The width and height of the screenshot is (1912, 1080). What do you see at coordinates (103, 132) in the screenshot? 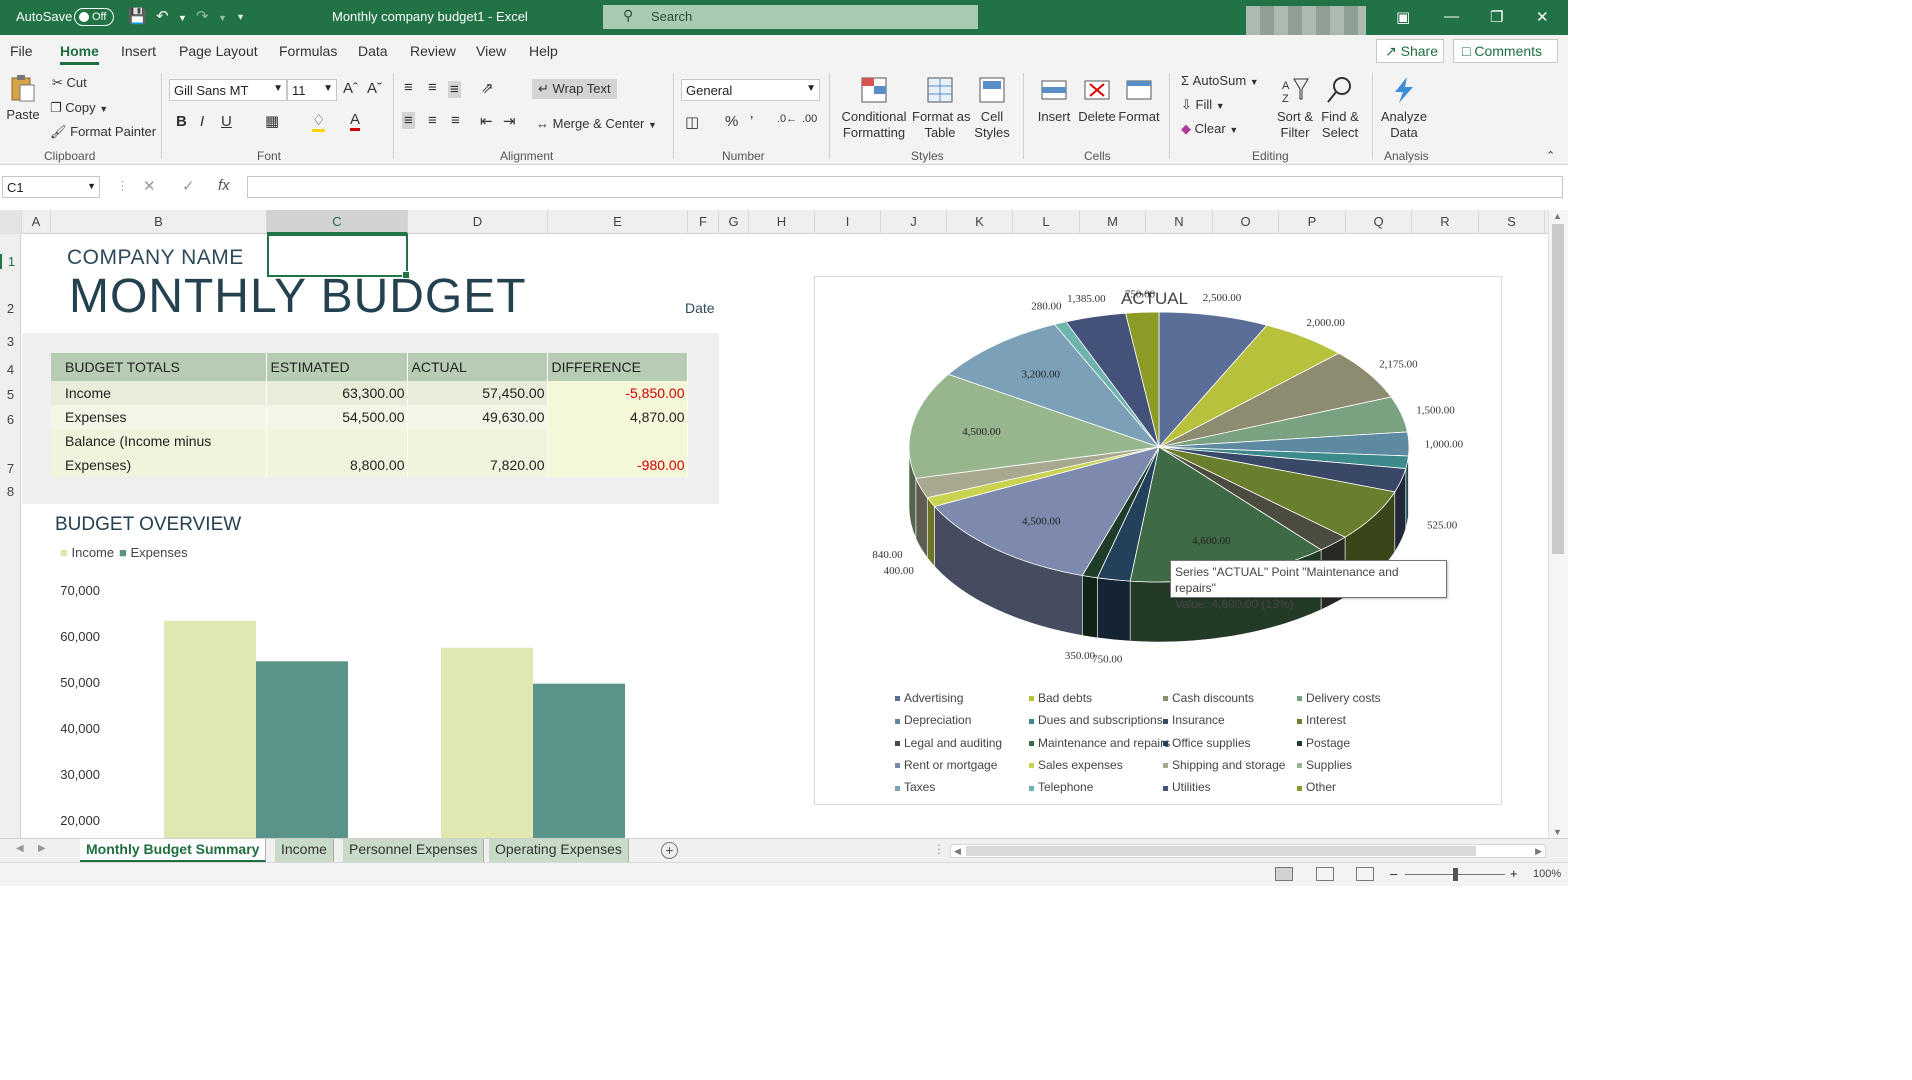
I see `format-painter-button: 🖌 Format Painter` at bounding box center [103, 132].